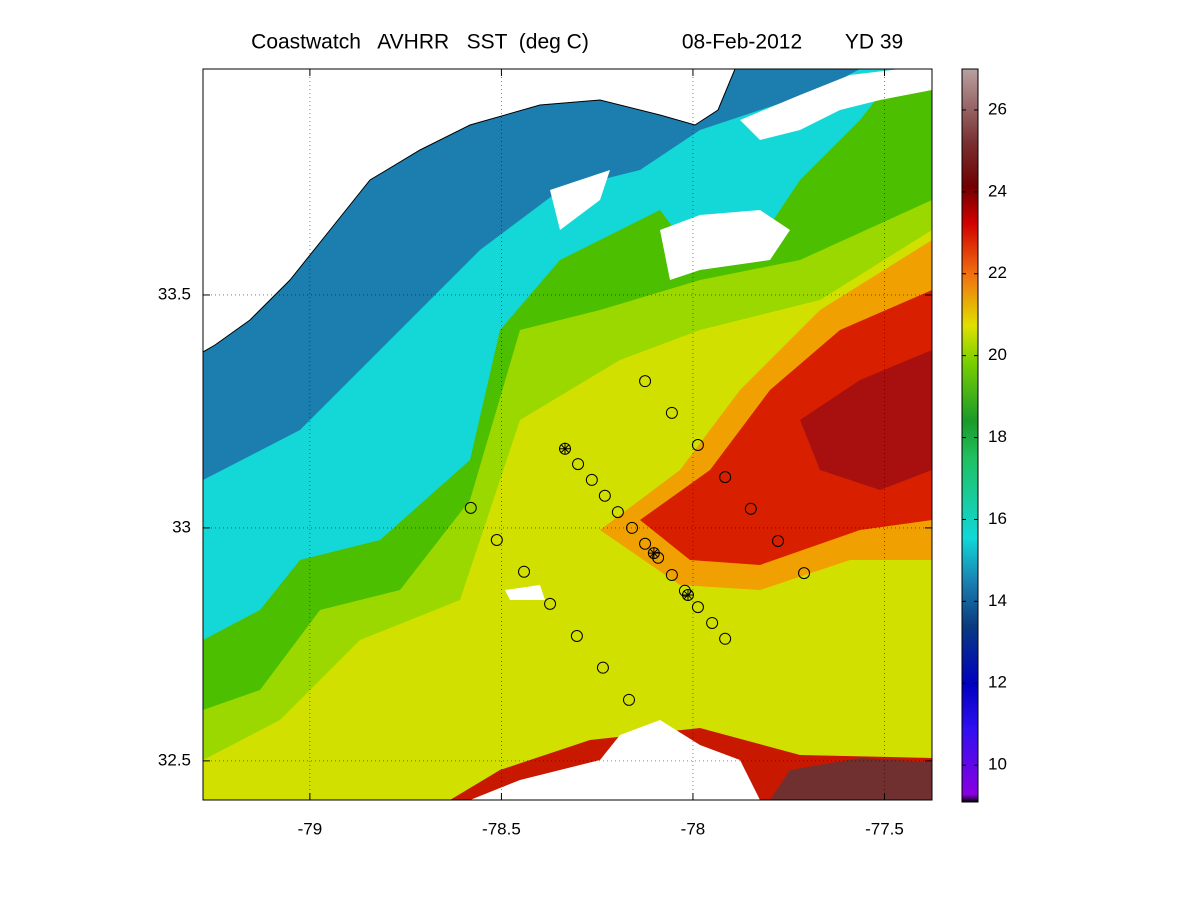  I want to click on colorbar, so click(970, 435).